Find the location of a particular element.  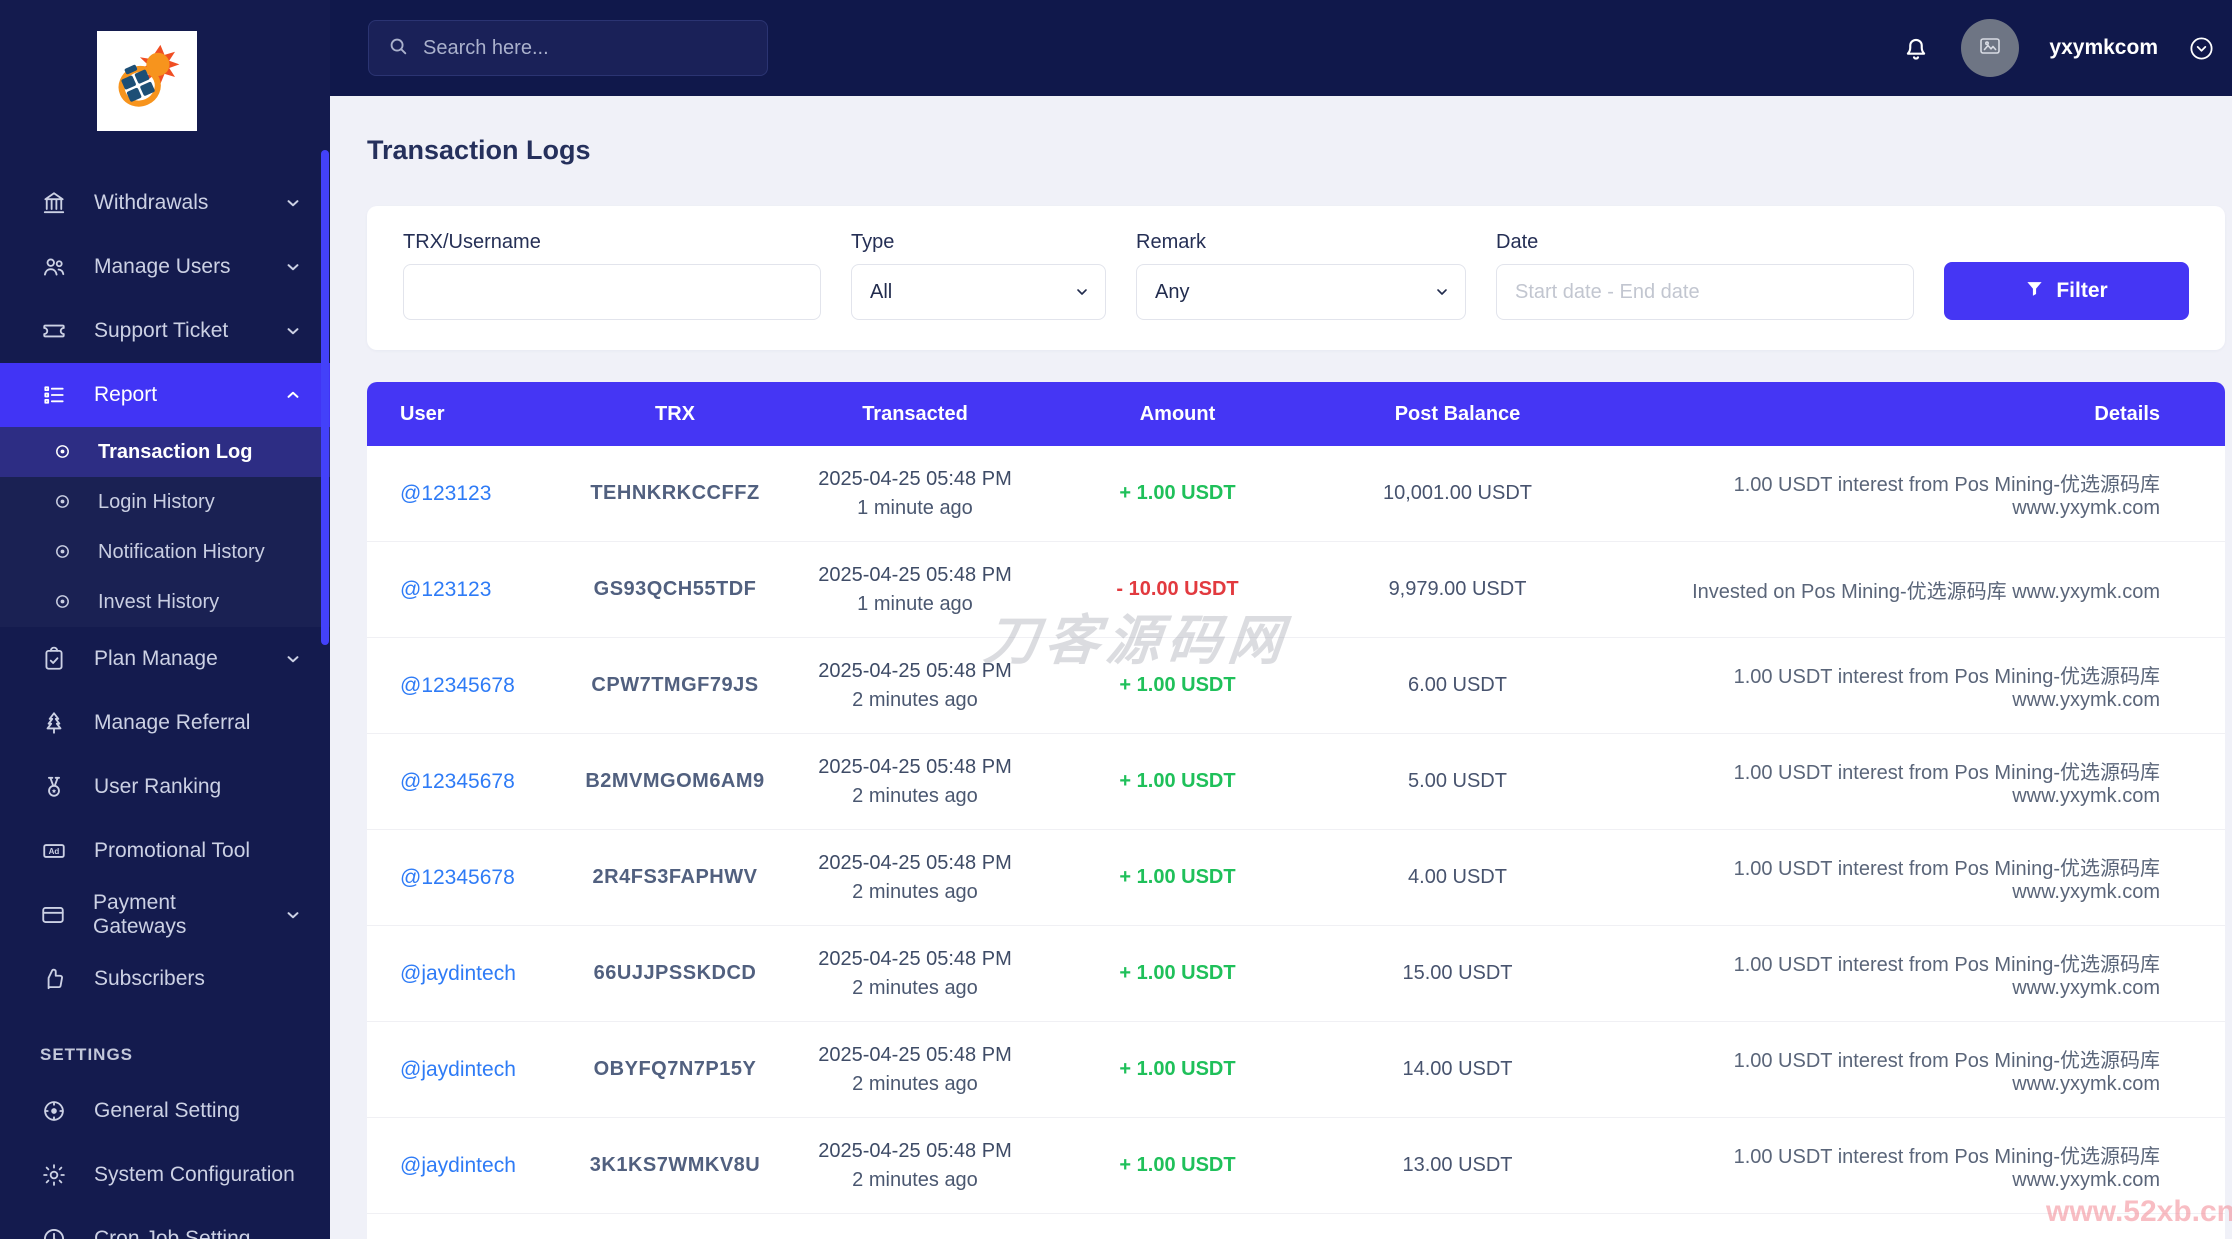

tree-icon is located at coordinates (53, 723).